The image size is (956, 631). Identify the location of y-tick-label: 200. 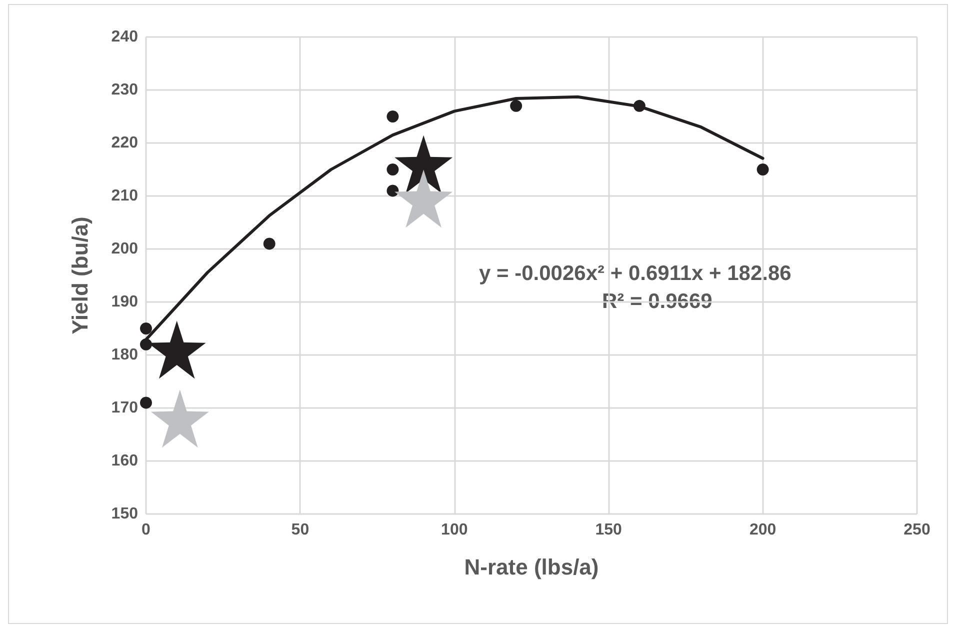
(124, 249).